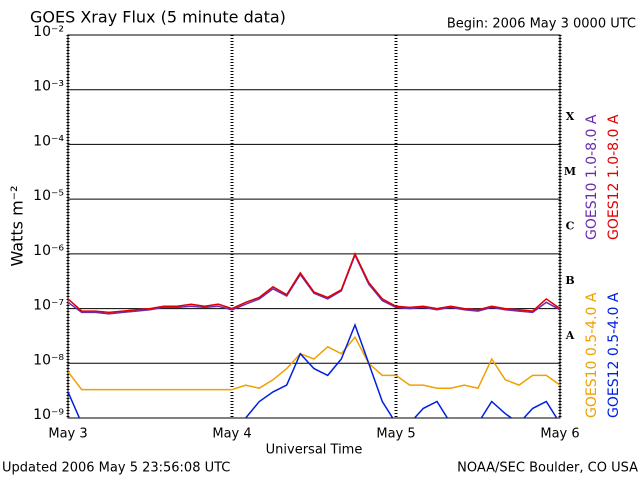 This screenshot has width=640, height=480. Describe the element at coordinates (570, 335) in the screenshot. I see `flare-class-label: A` at that location.